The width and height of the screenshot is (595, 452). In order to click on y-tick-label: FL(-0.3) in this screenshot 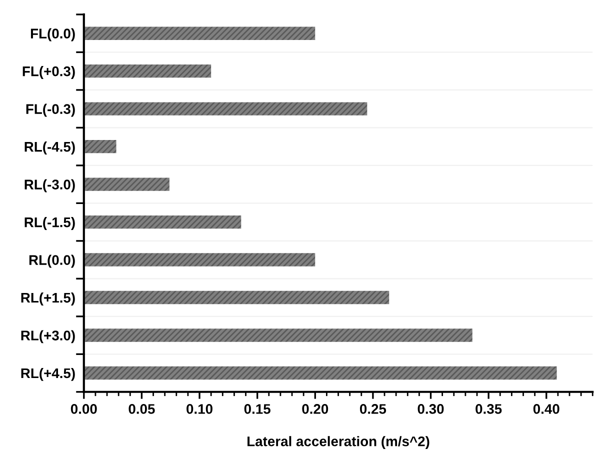, I will do `click(50, 110)`.